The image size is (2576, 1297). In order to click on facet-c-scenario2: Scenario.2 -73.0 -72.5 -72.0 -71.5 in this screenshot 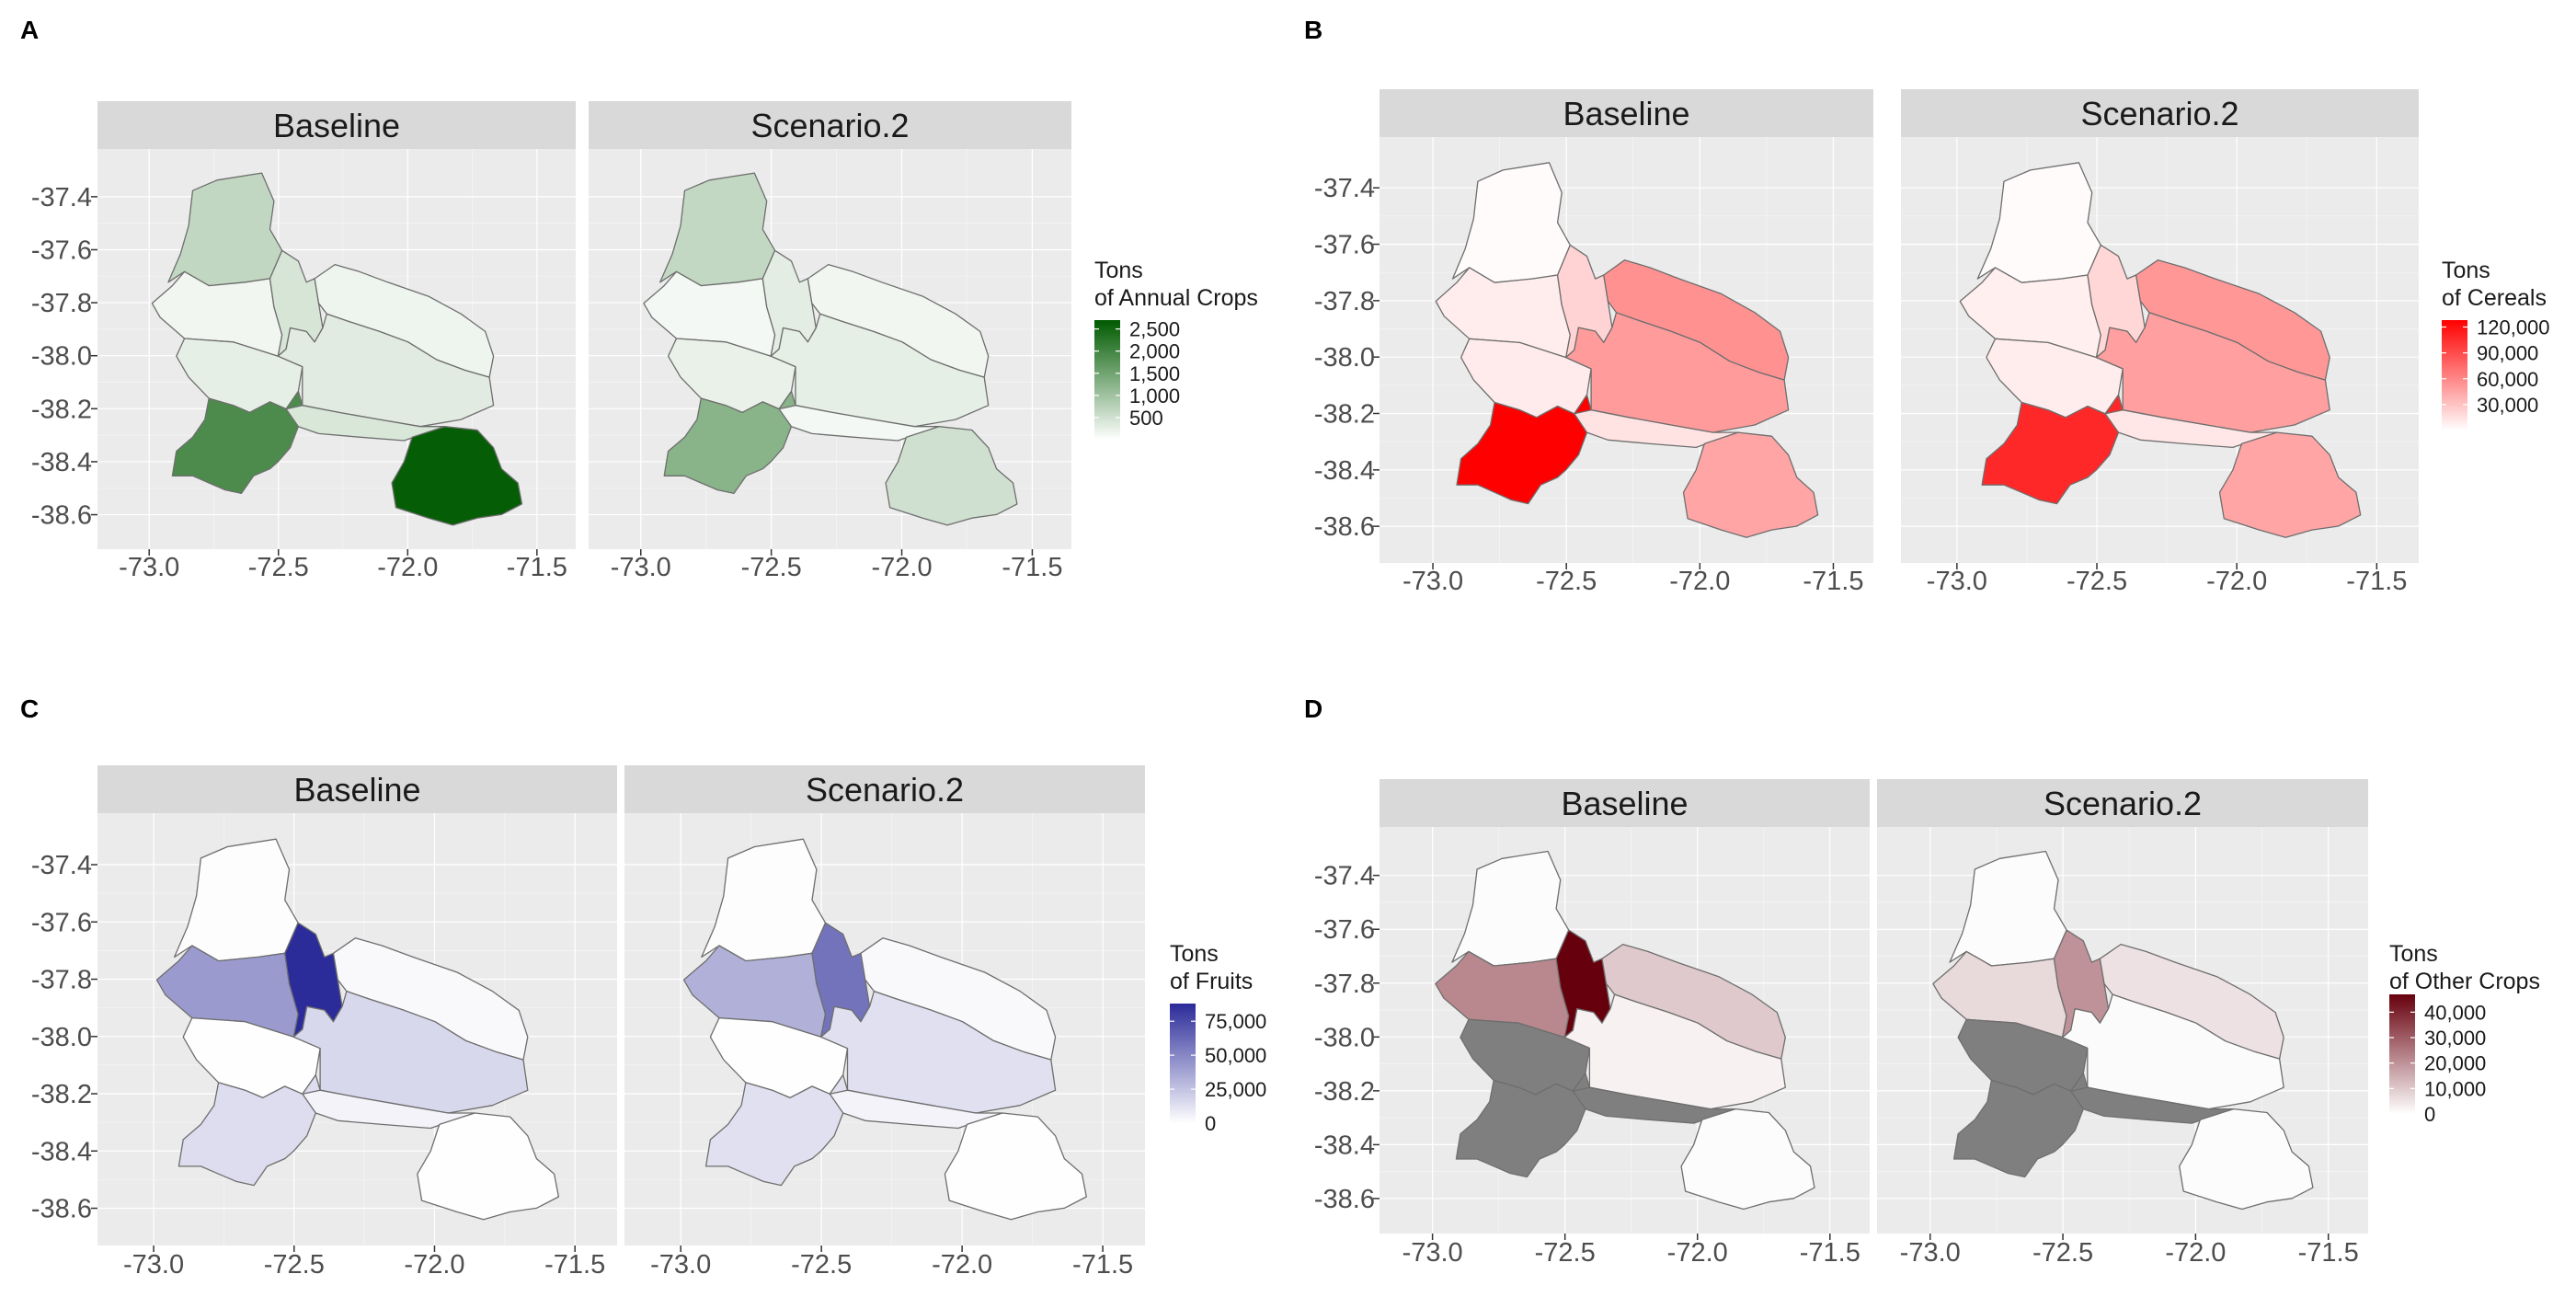, I will do `click(885, 1023)`.